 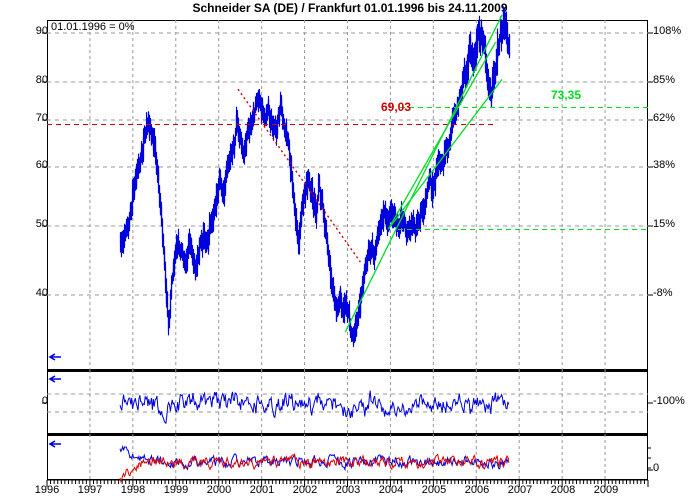 What do you see at coordinates (41, 165) in the screenshot?
I see `y-axis-label-left: 60` at bounding box center [41, 165].